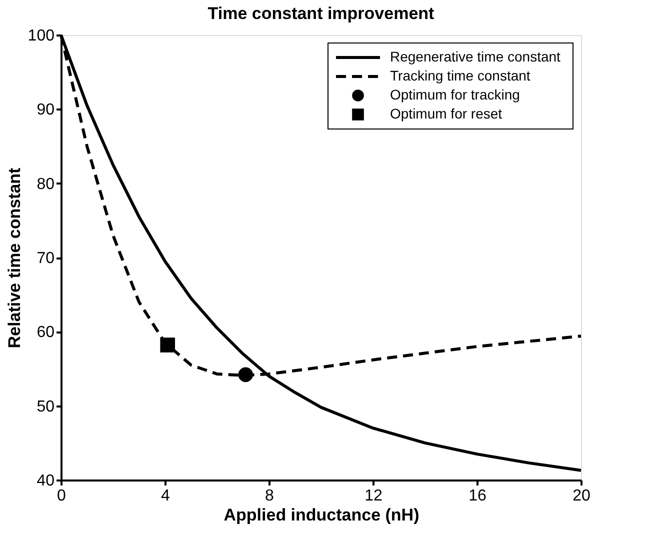  Describe the element at coordinates (165, 496) in the screenshot. I see `x-tick-label: 4` at that location.